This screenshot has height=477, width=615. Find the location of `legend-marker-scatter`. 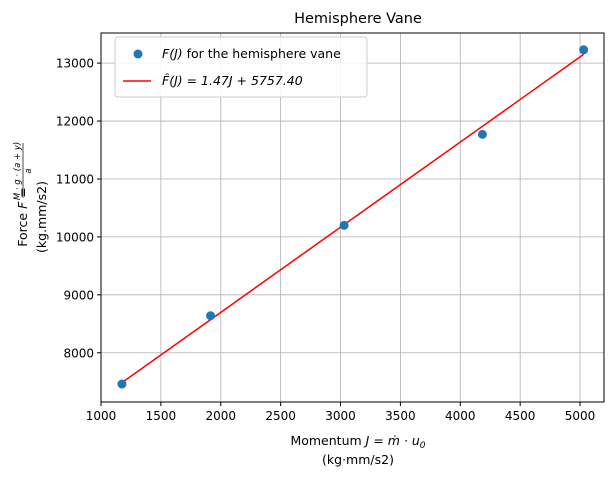

legend-marker-scatter is located at coordinates (138, 54).